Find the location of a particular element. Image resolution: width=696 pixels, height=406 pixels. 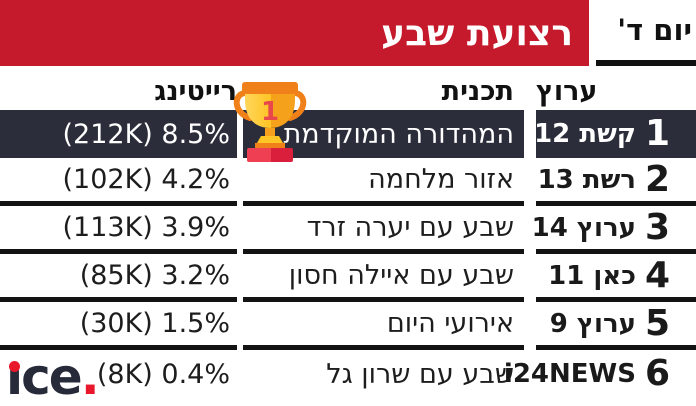

channel-cell: 5 ערוץ 9 is located at coordinates (616, 326).